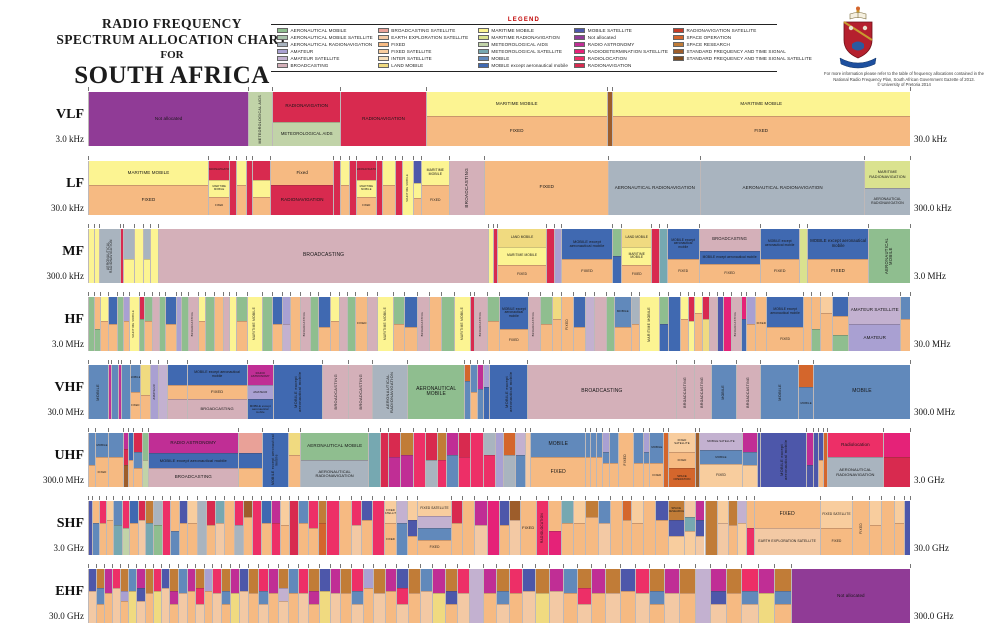 This screenshot has height=625, width=1000. What do you see at coordinates (600, 324) in the screenshot?
I see `allocation-bc` at bounding box center [600, 324].